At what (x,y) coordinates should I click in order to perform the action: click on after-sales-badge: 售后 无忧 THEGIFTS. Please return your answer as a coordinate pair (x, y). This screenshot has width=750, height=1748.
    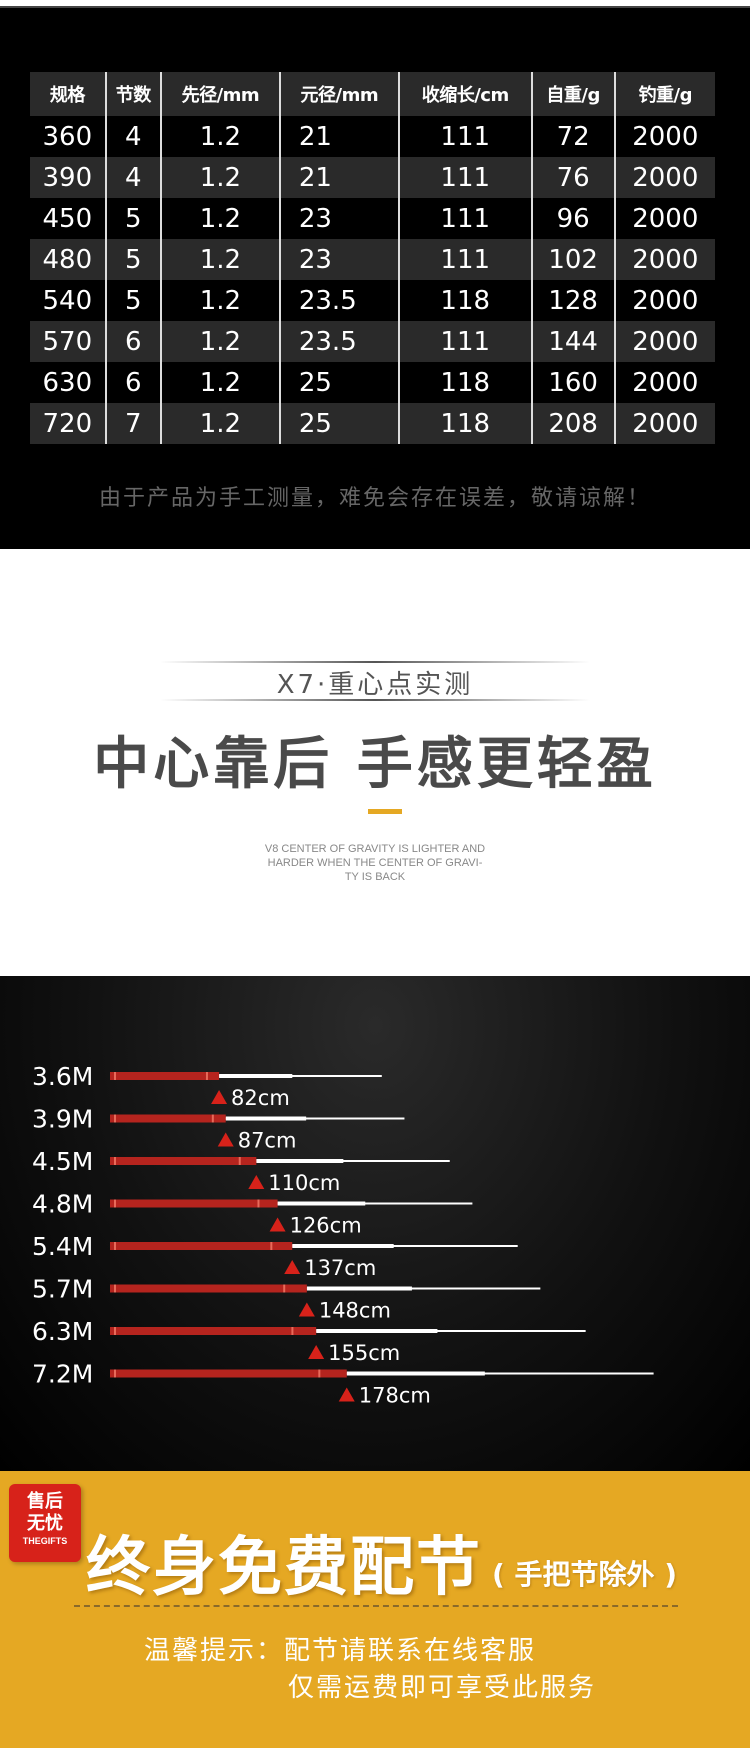
    Looking at the image, I should click on (45, 1523).